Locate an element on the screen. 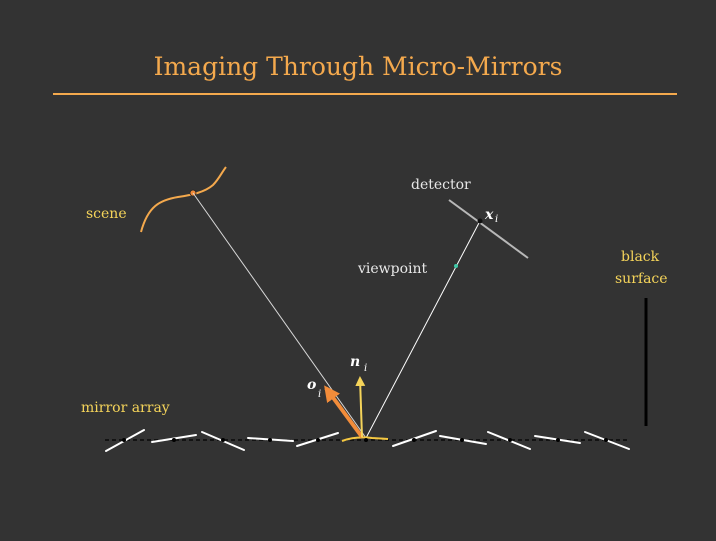 The width and height of the screenshot is (716, 541). viewpoint-dot is located at coordinates (456, 266).